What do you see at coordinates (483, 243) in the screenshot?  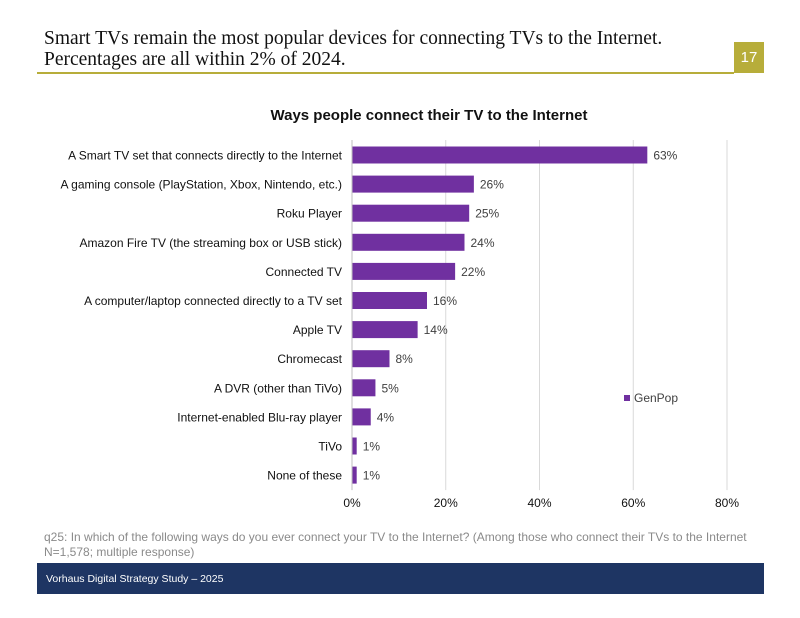 I see `data-label: 24%` at bounding box center [483, 243].